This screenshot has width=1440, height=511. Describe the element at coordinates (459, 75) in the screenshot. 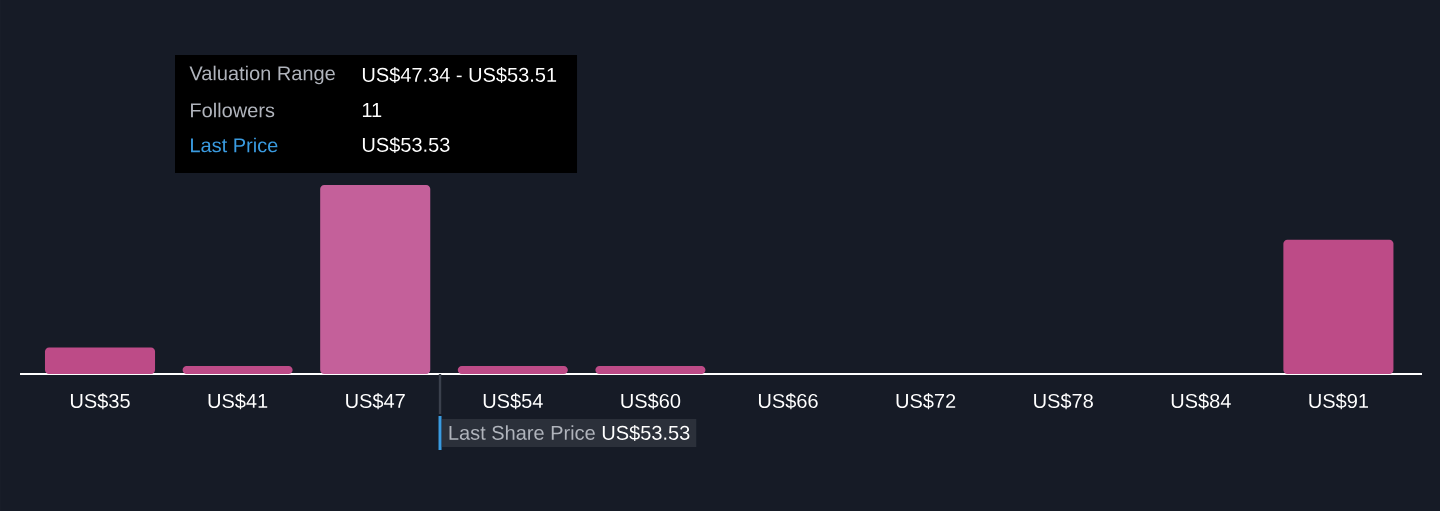

I see `text: US$47.34 - US$53.51` at that location.